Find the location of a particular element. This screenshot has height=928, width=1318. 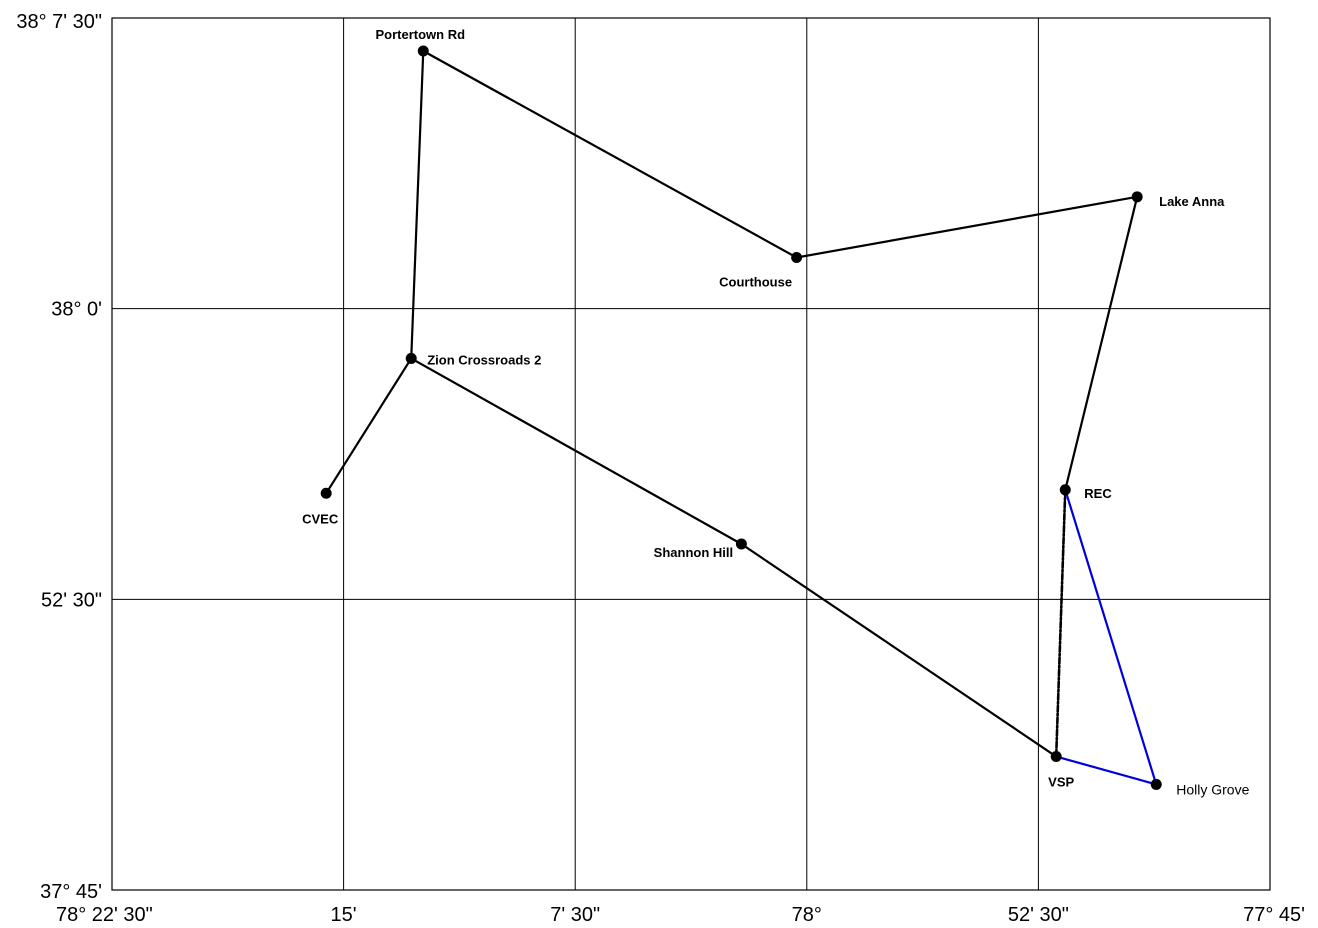

line-portertown-zion is located at coordinates (417, 204).